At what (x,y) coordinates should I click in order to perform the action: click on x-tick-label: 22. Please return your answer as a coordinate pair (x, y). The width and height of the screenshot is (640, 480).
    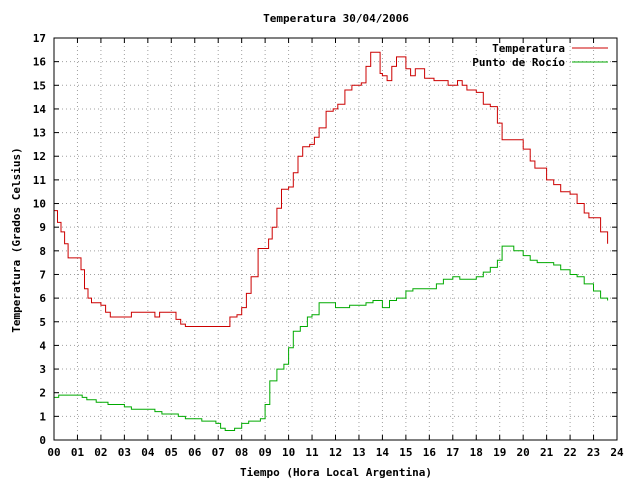
    Looking at the image, I should click on (569, 452).